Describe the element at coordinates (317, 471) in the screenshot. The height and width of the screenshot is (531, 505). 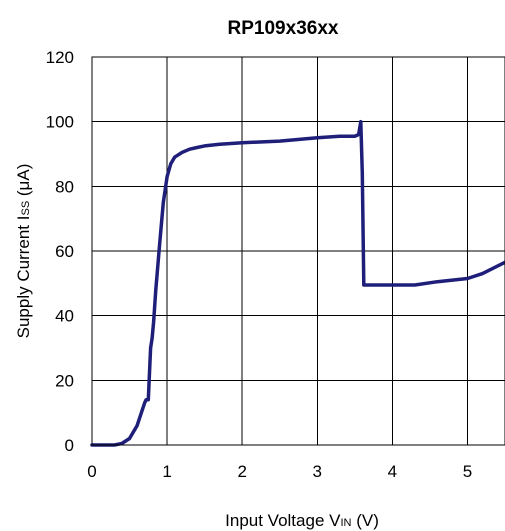
I see `x-tick-label: 3` at that location.